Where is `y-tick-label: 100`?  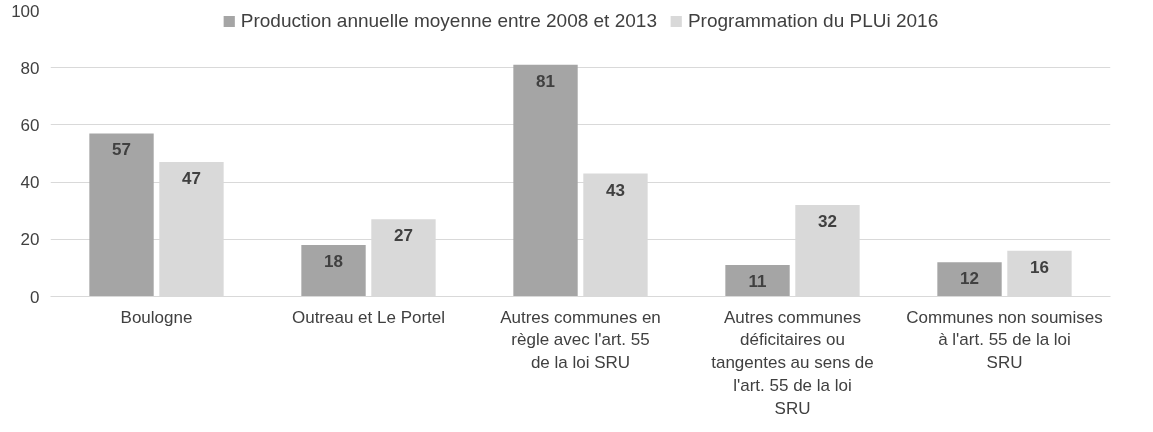
y-tick-label: 100 is located at coordinates (25, 11).